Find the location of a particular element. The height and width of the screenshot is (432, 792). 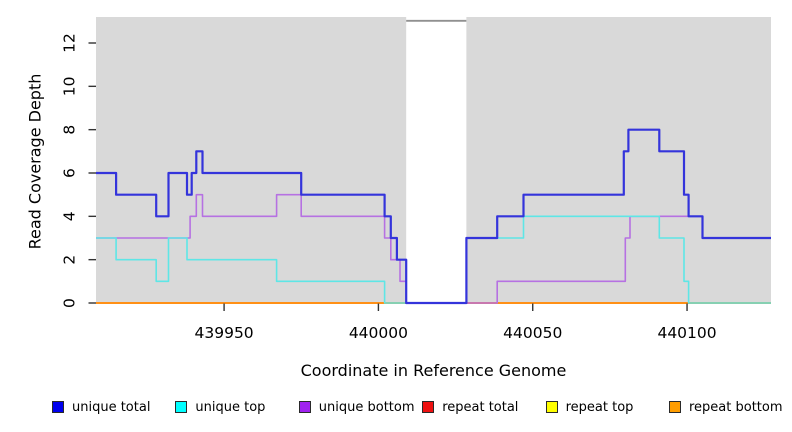

legend-swatch-repeat-top is located at coordinates (551, 407).